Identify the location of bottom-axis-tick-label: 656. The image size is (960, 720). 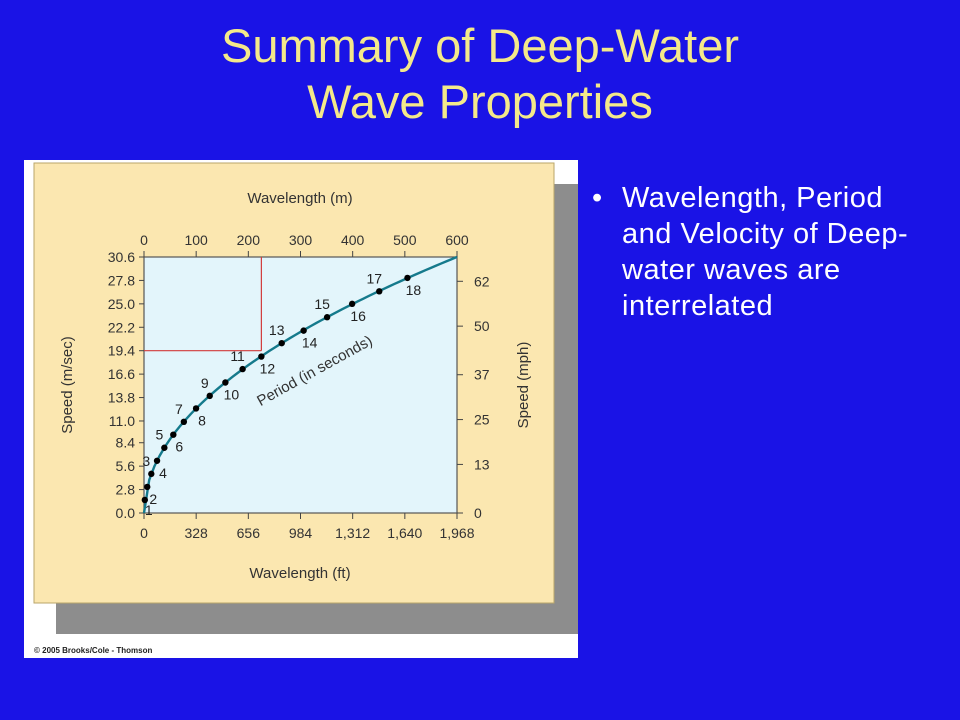
(249, 533).